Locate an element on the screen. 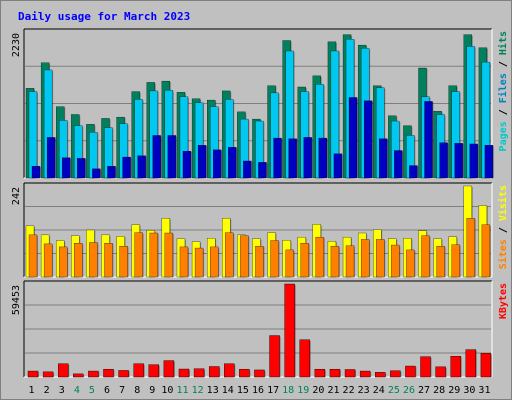  day-label: 7 is located at coordinates (122, 390).